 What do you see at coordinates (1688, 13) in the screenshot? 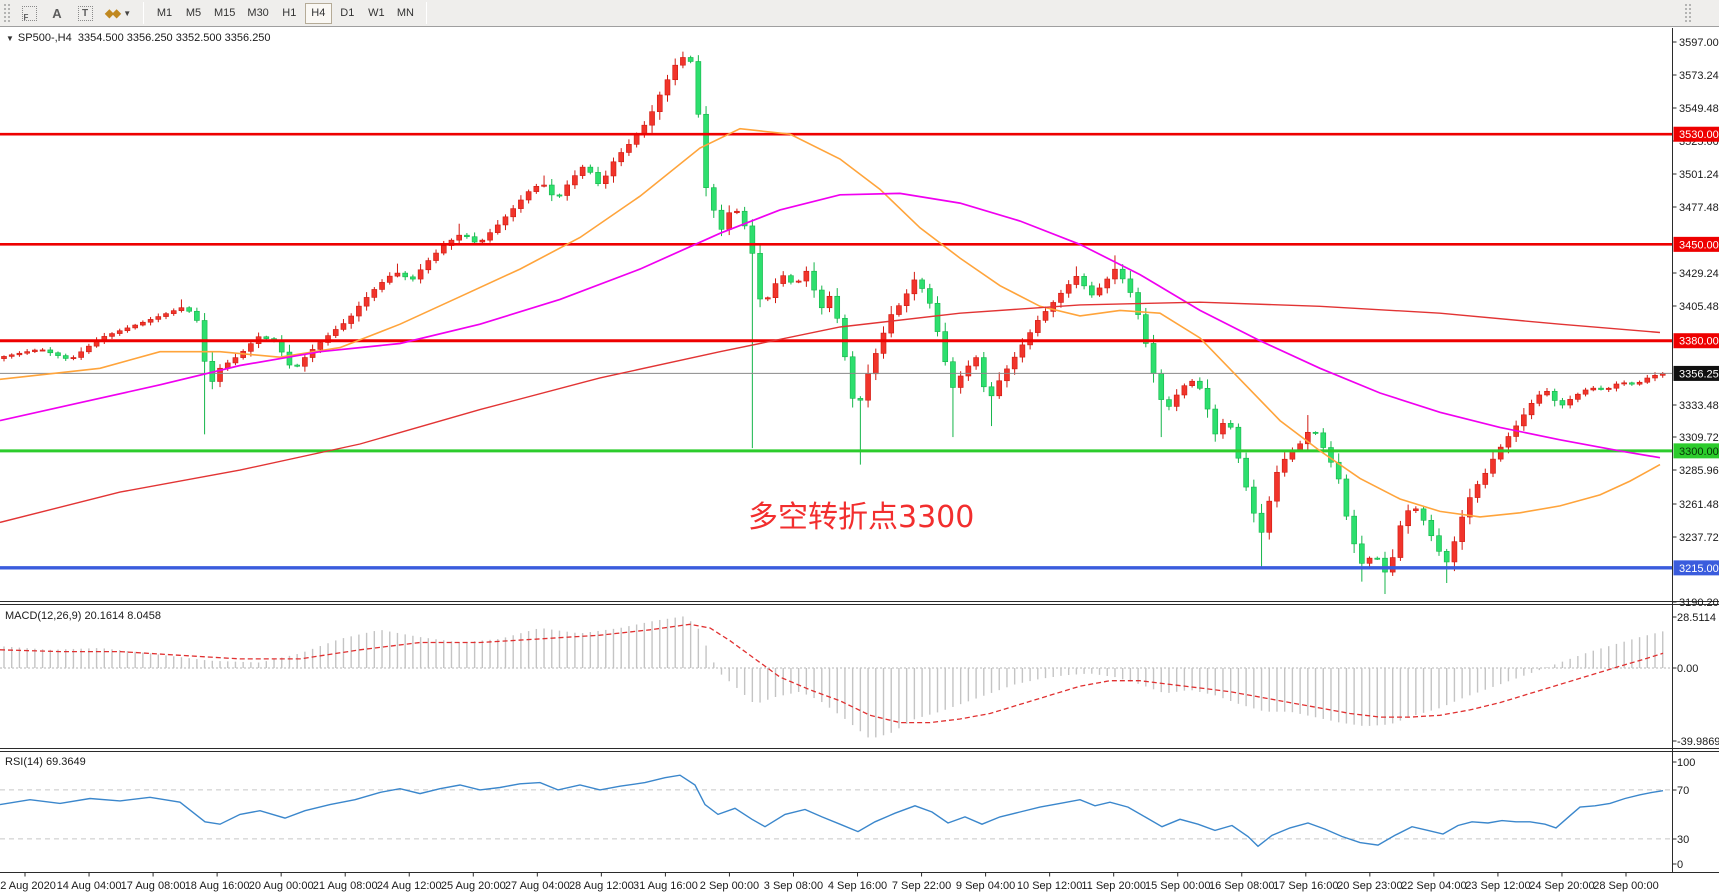
I see `toolbar-drag-handle-right` at bounding box center [1688, 13].